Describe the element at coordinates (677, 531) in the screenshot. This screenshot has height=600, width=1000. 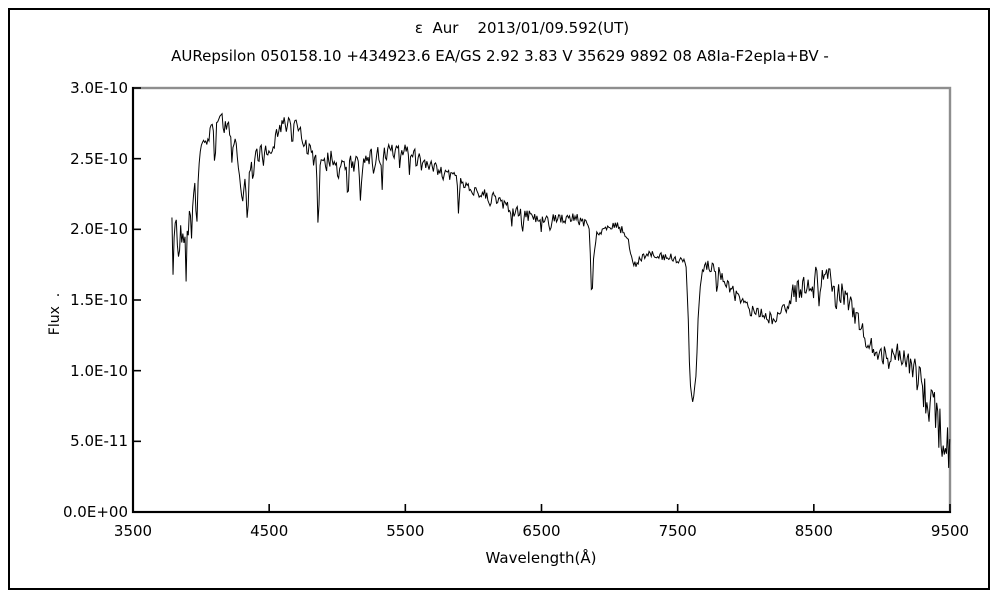
I see `x-tick-label: 7500` at that location.